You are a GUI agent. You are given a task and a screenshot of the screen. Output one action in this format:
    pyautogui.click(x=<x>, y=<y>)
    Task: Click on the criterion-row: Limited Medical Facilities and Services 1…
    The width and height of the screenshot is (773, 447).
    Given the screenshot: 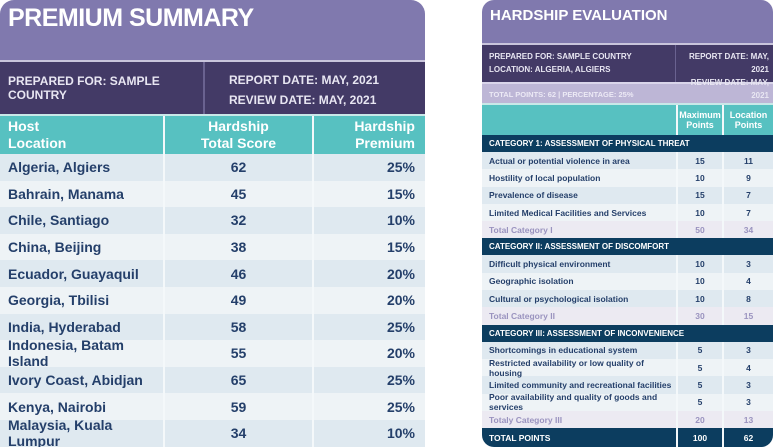 What is the action you would take?
    pyautogui.click(x=627, y=212)
    